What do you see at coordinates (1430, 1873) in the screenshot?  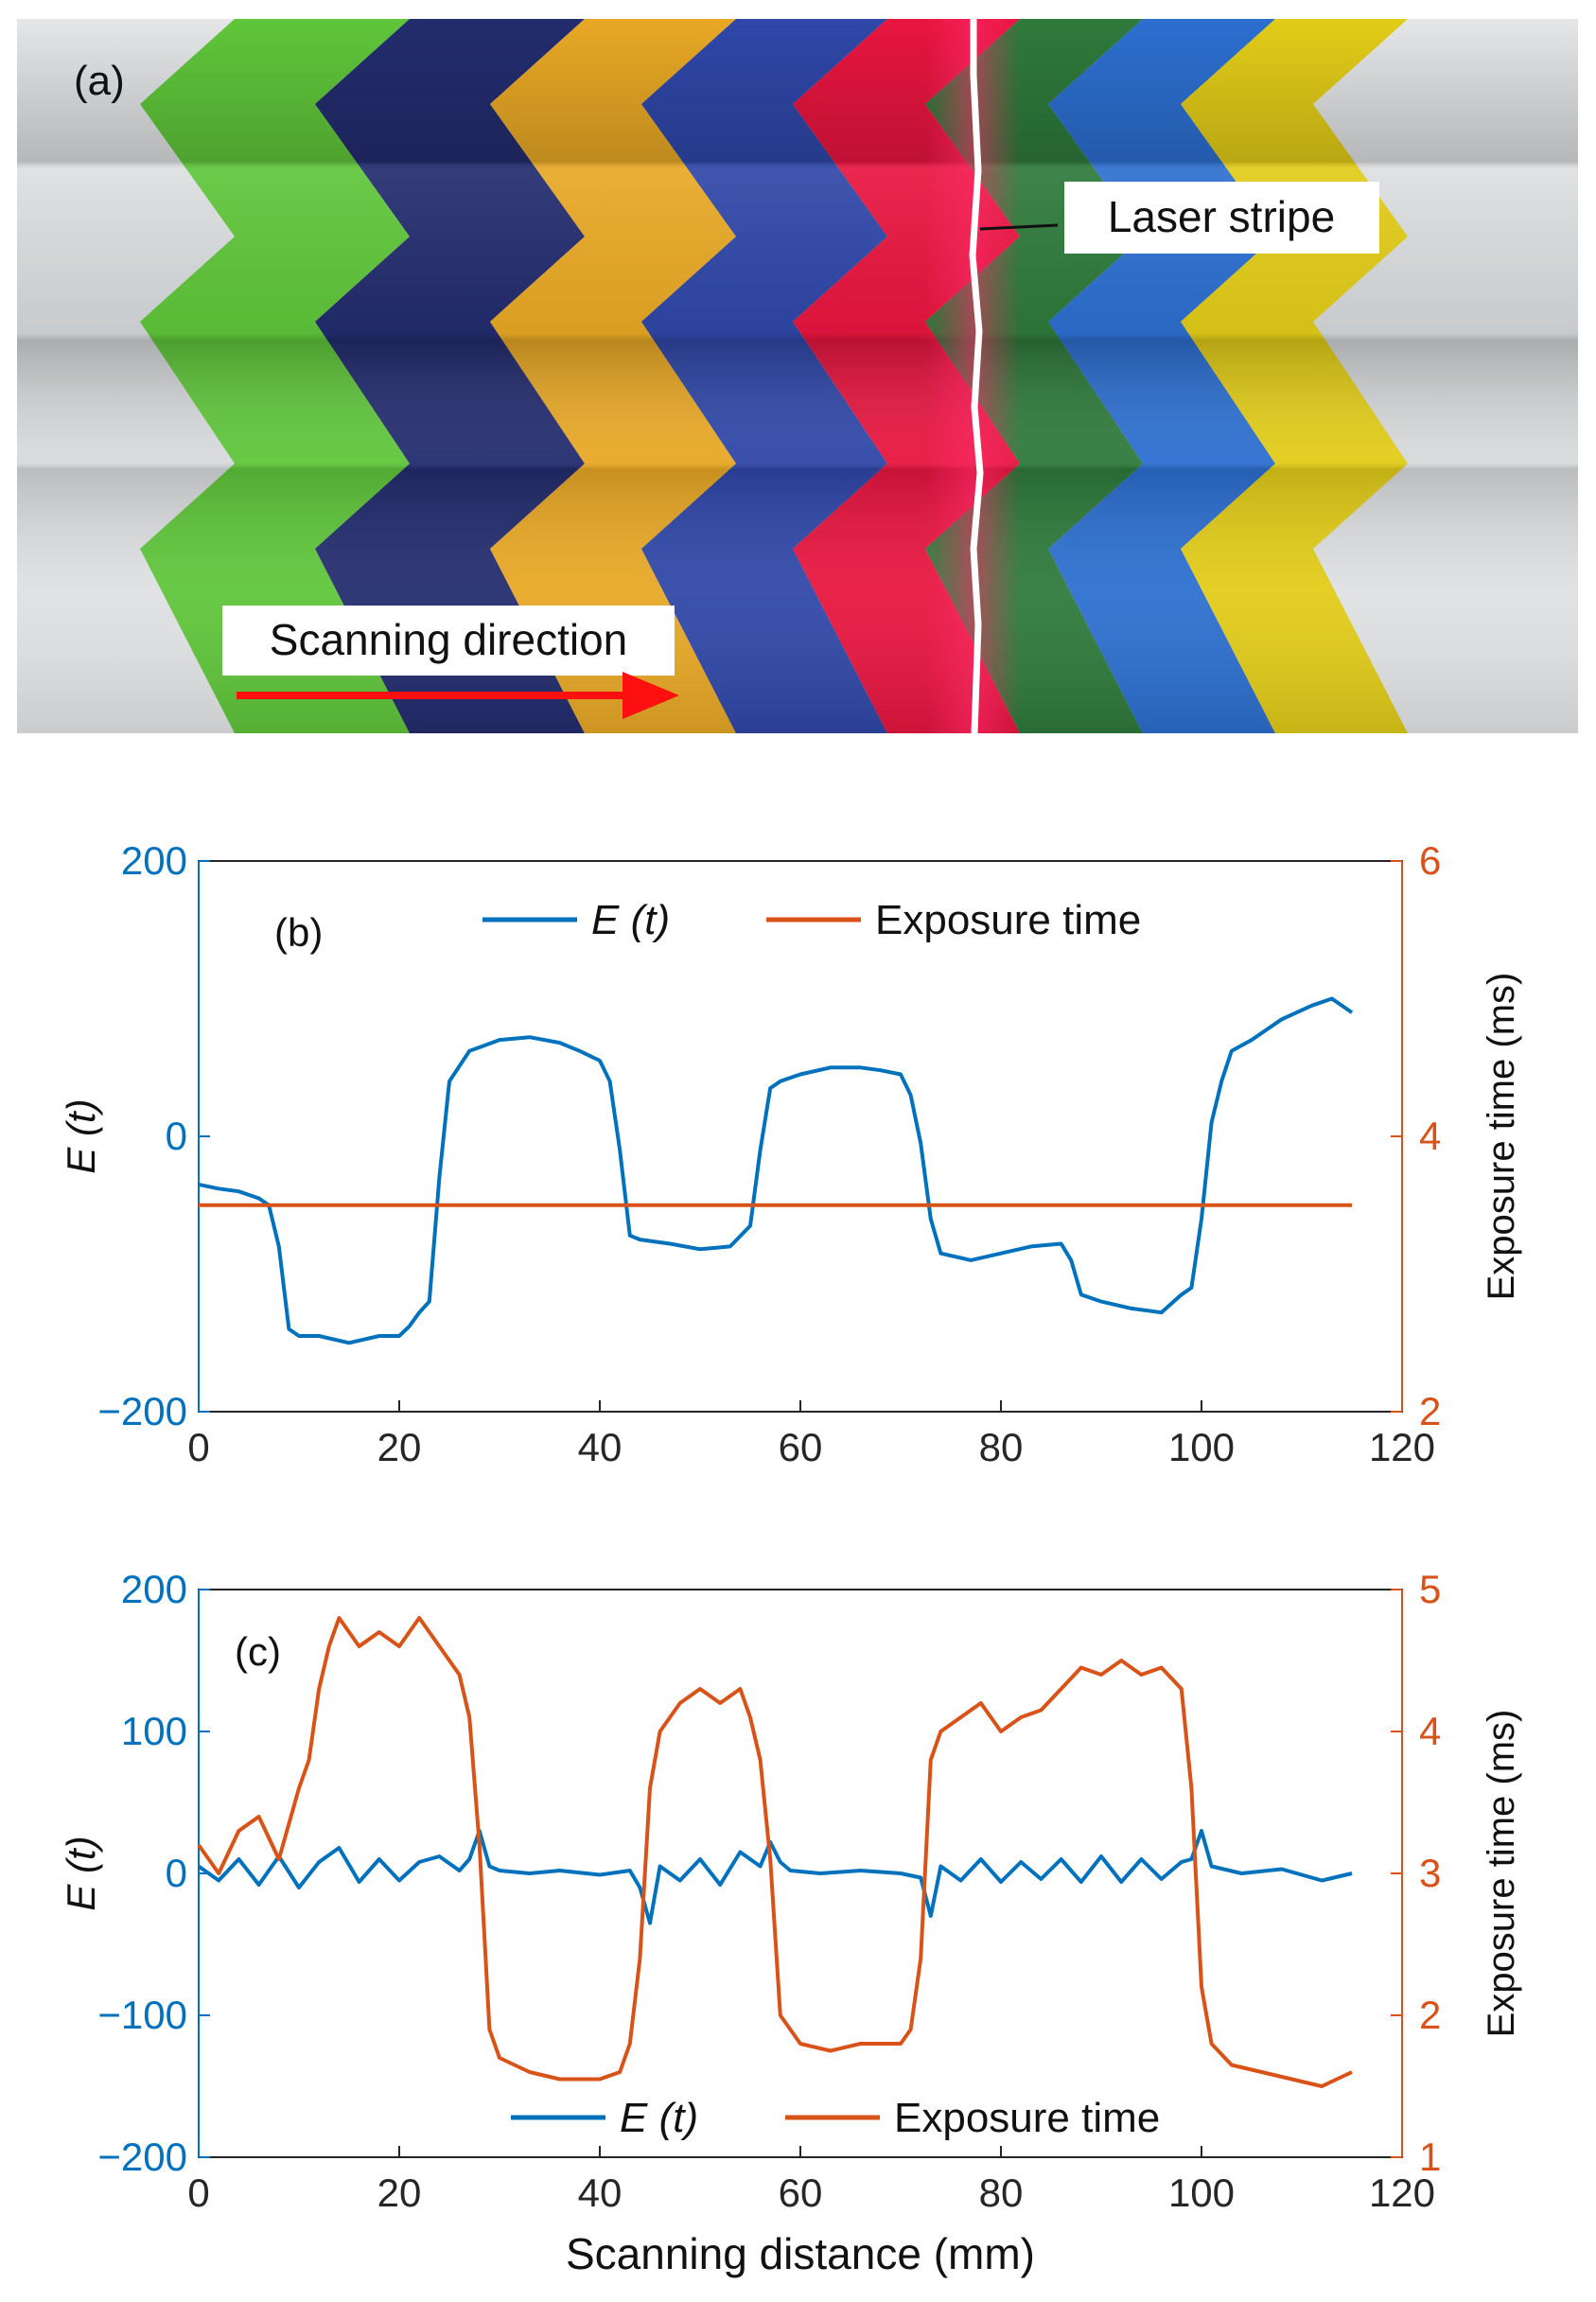 I see `y-right-tick-label: 3` at bounding box center [1430, 1873].